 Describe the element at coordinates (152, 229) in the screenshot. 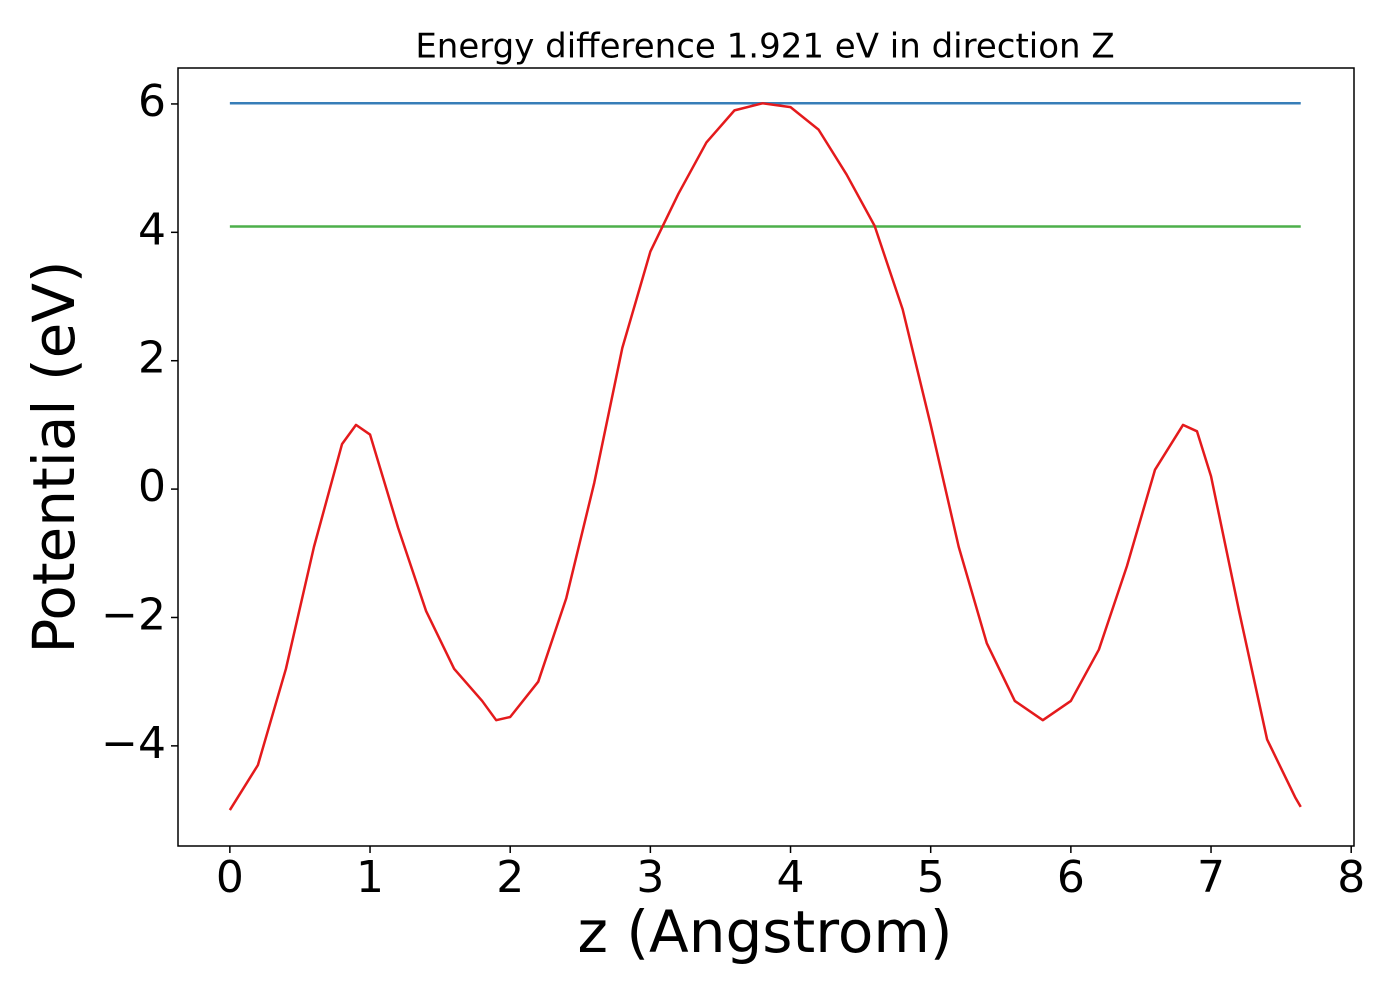

I see `y-tick-label: 4` at that location.